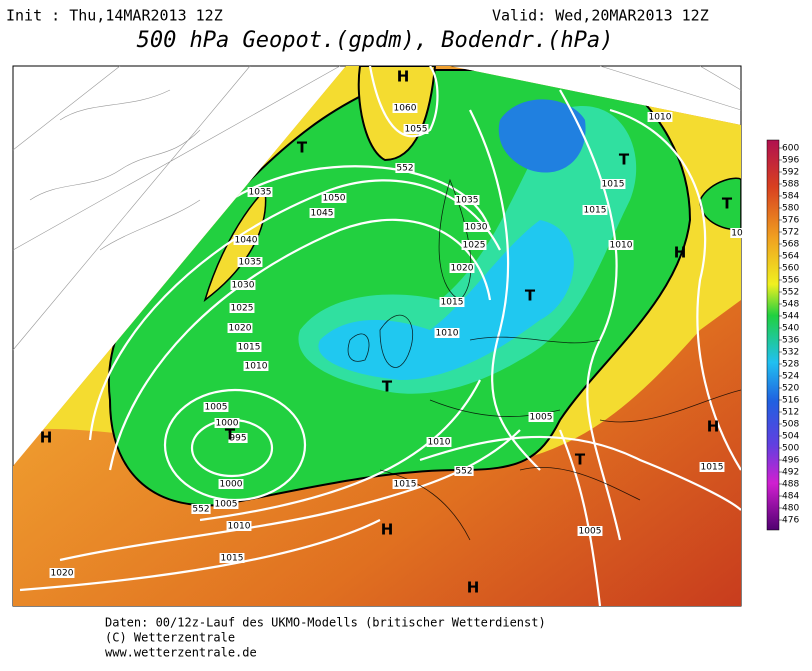  I want to click on isobar-label: 1050, so click(334, 199).